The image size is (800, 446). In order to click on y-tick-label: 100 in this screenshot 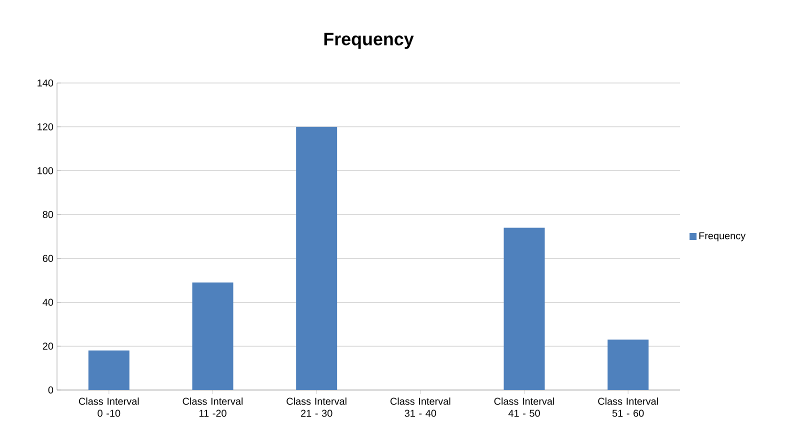, I will do `click(46, 170)`.